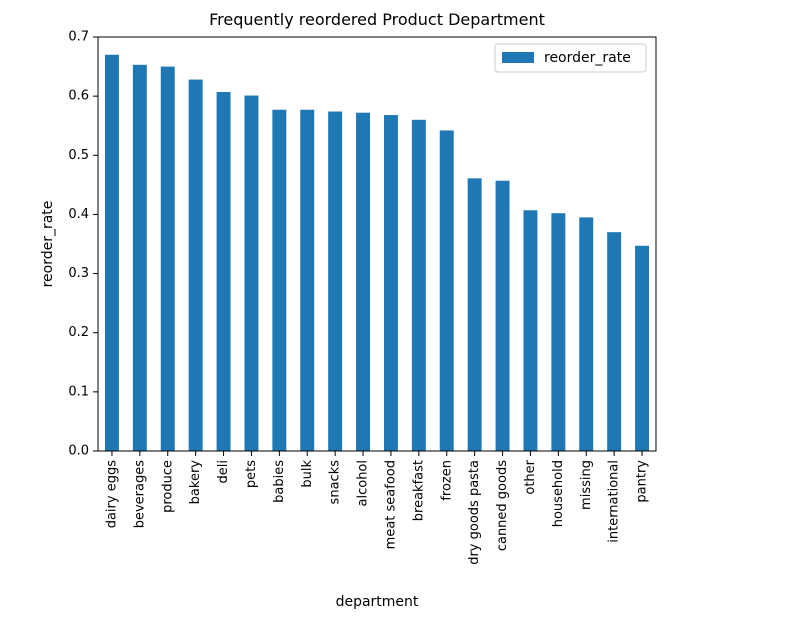  Describe the element at coordinates (251, 273) in the screenshot. I see `bar-pets` at that location.